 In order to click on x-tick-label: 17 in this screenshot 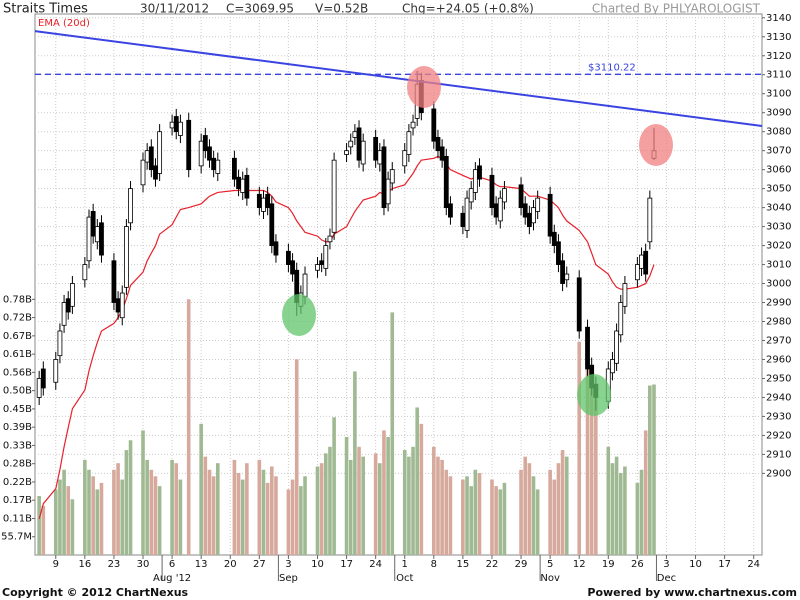, I will do `click(724, 564)`.